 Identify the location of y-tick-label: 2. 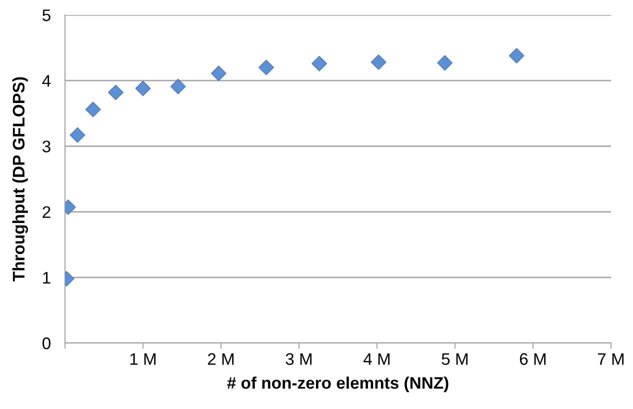
(46, 212).